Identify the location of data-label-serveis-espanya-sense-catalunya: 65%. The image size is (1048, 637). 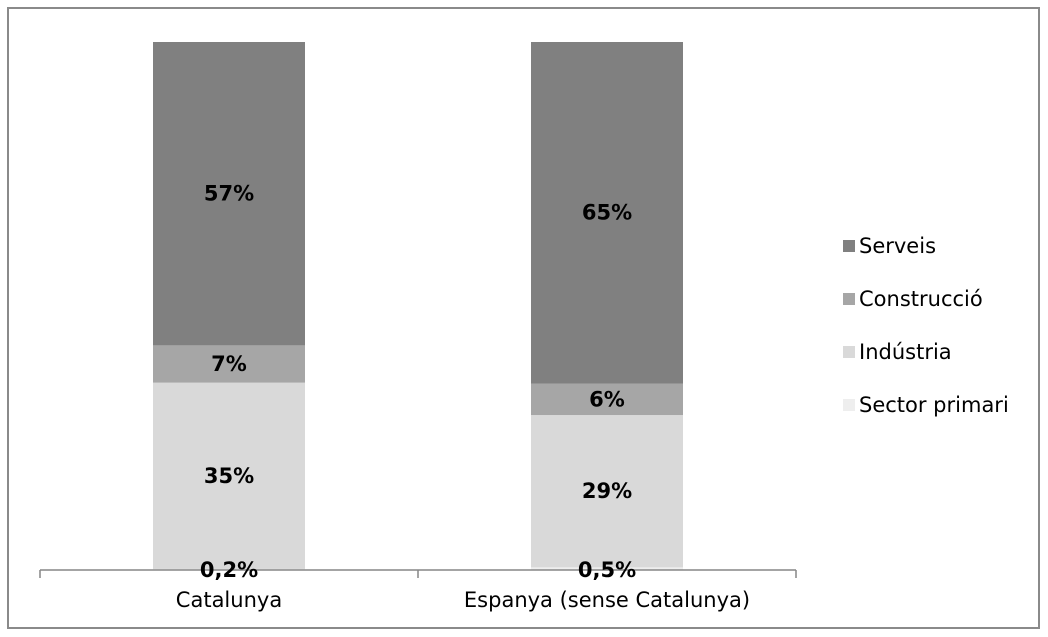
(607, 213).